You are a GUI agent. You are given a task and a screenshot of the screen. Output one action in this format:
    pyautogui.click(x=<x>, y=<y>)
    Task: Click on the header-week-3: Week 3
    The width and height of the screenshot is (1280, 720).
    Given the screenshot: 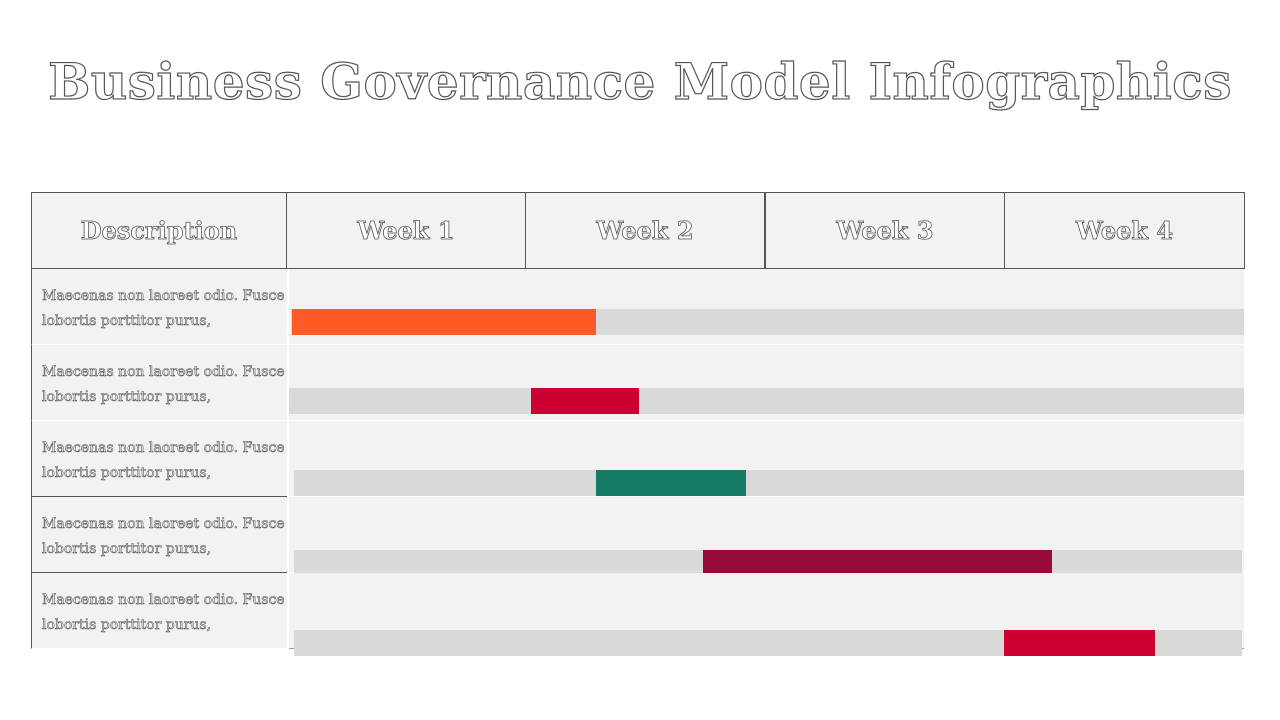 What is the action you would take?
    pyautogui.click(x=885, y=230)
    